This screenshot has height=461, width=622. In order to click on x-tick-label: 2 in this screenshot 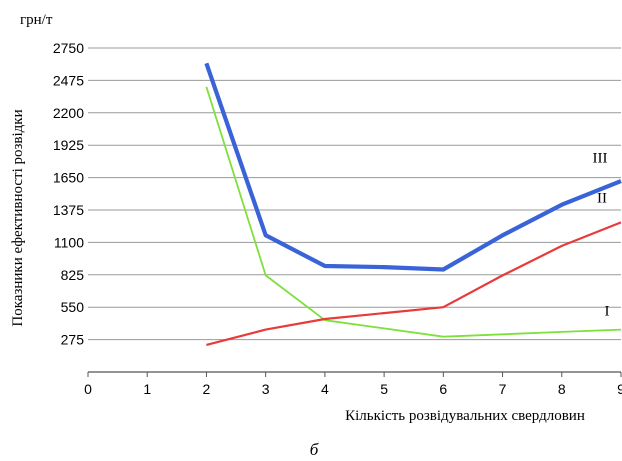, I will do `click(207, 389)`.